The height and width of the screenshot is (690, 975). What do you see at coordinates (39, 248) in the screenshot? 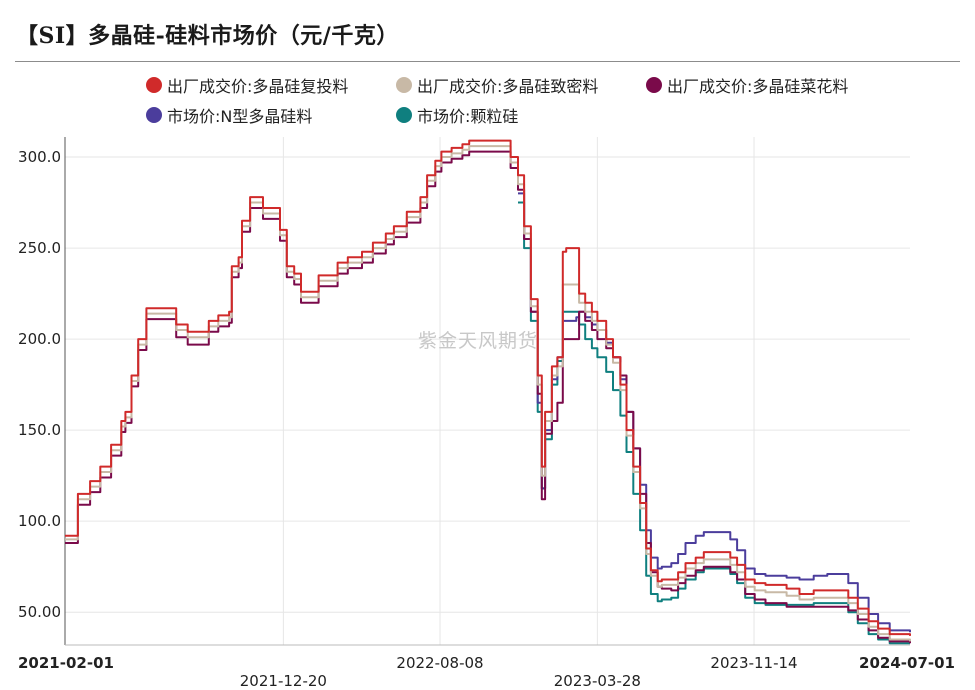
I see `y-tick-label: 250.0` at bounding box center [39, 248].